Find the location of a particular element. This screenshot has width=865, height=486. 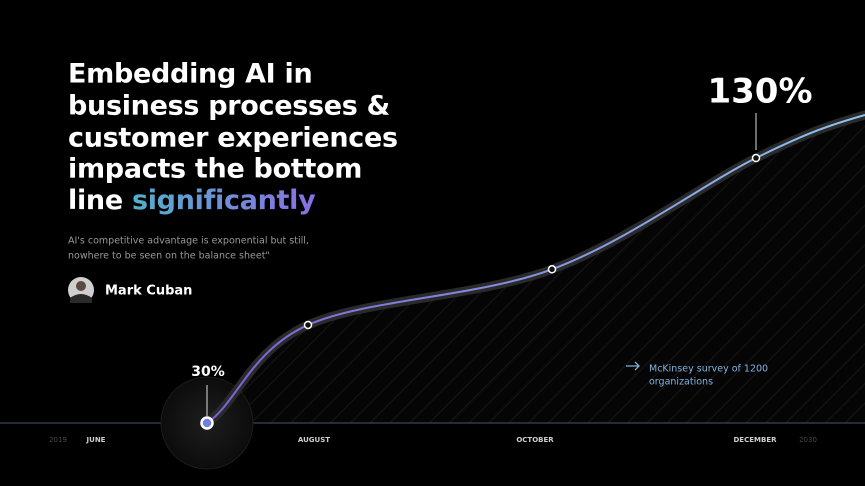

avatar is located at coordinates (81, 290).